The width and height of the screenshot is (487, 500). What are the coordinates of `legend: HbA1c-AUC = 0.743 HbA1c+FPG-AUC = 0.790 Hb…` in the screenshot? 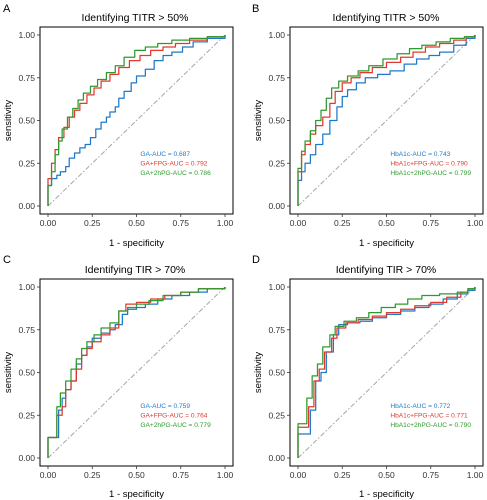 It's located at (430, 164).